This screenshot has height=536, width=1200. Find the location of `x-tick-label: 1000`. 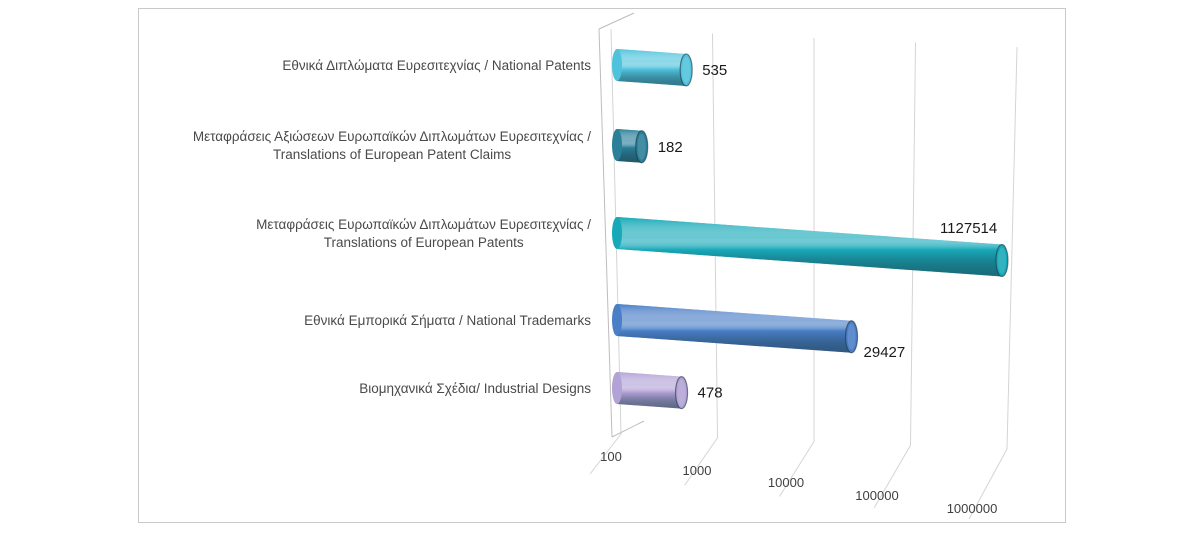

x-tick-label: 1000 is located at coordinates (697, 470).